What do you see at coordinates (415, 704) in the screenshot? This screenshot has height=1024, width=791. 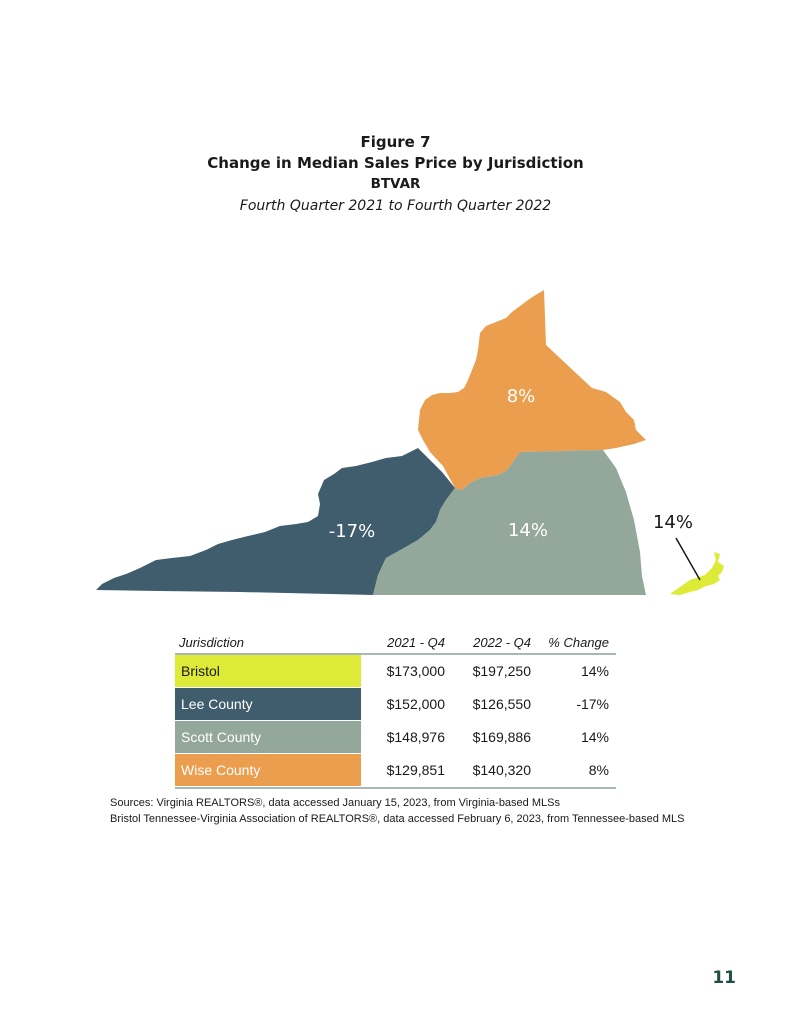 I see `cell-q4-2021: $152,000` at bounding box center [415, 704].